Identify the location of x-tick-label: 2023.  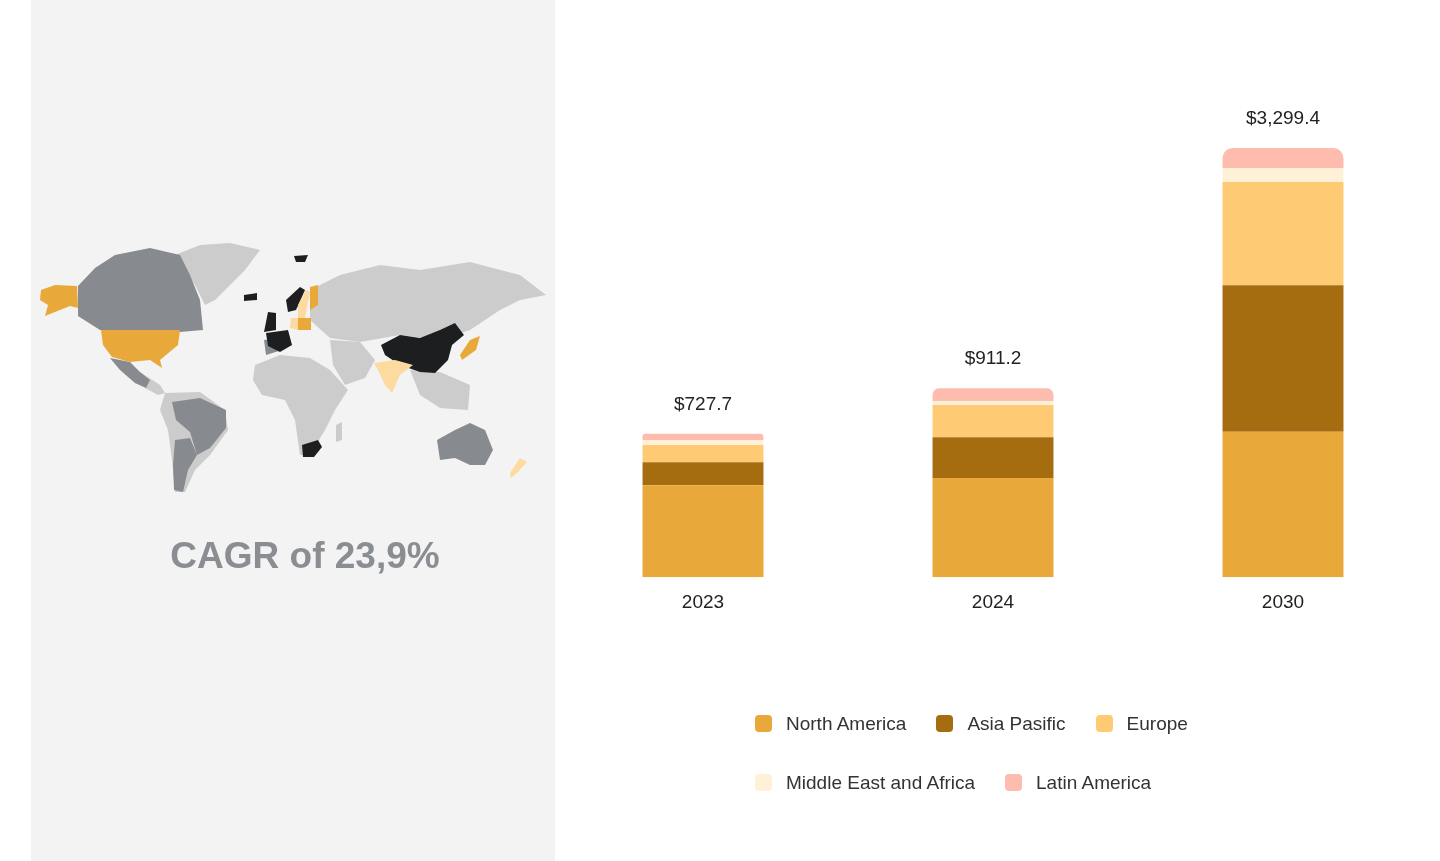
(703, 601).